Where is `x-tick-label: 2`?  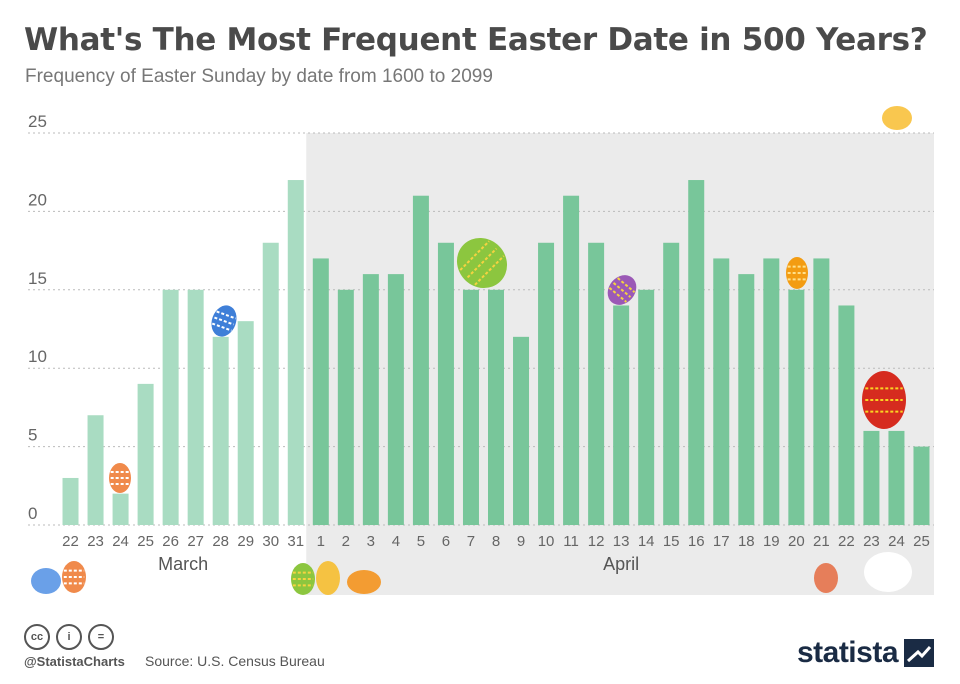
x-tick-label: 2 is located at coordinates (346, 541).